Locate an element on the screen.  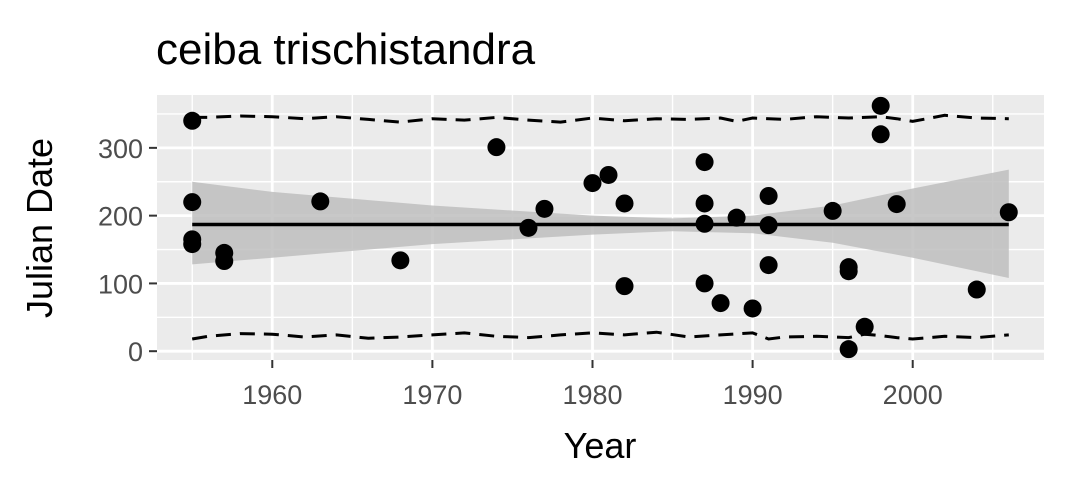
x-tick-label: 1980 is located at coordinates (592, 395).